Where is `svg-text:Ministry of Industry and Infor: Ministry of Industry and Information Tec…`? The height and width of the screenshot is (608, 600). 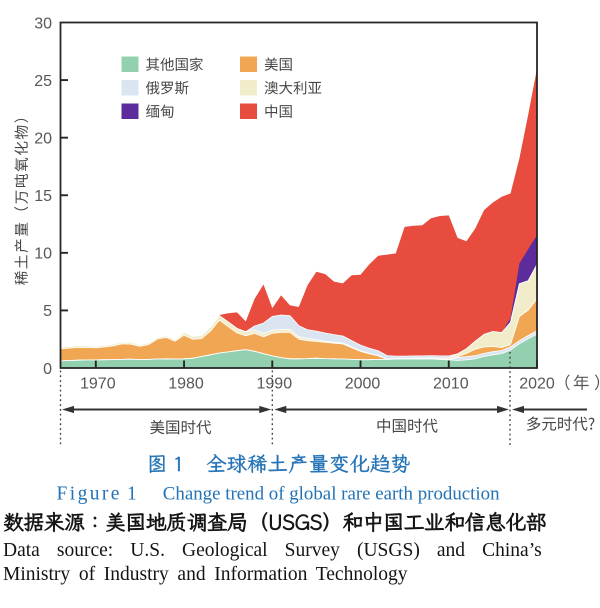 svg-text:Ministry of Industry and Infor: Ministry of Industry and Information Tec… is located at coordinates (205, 574).